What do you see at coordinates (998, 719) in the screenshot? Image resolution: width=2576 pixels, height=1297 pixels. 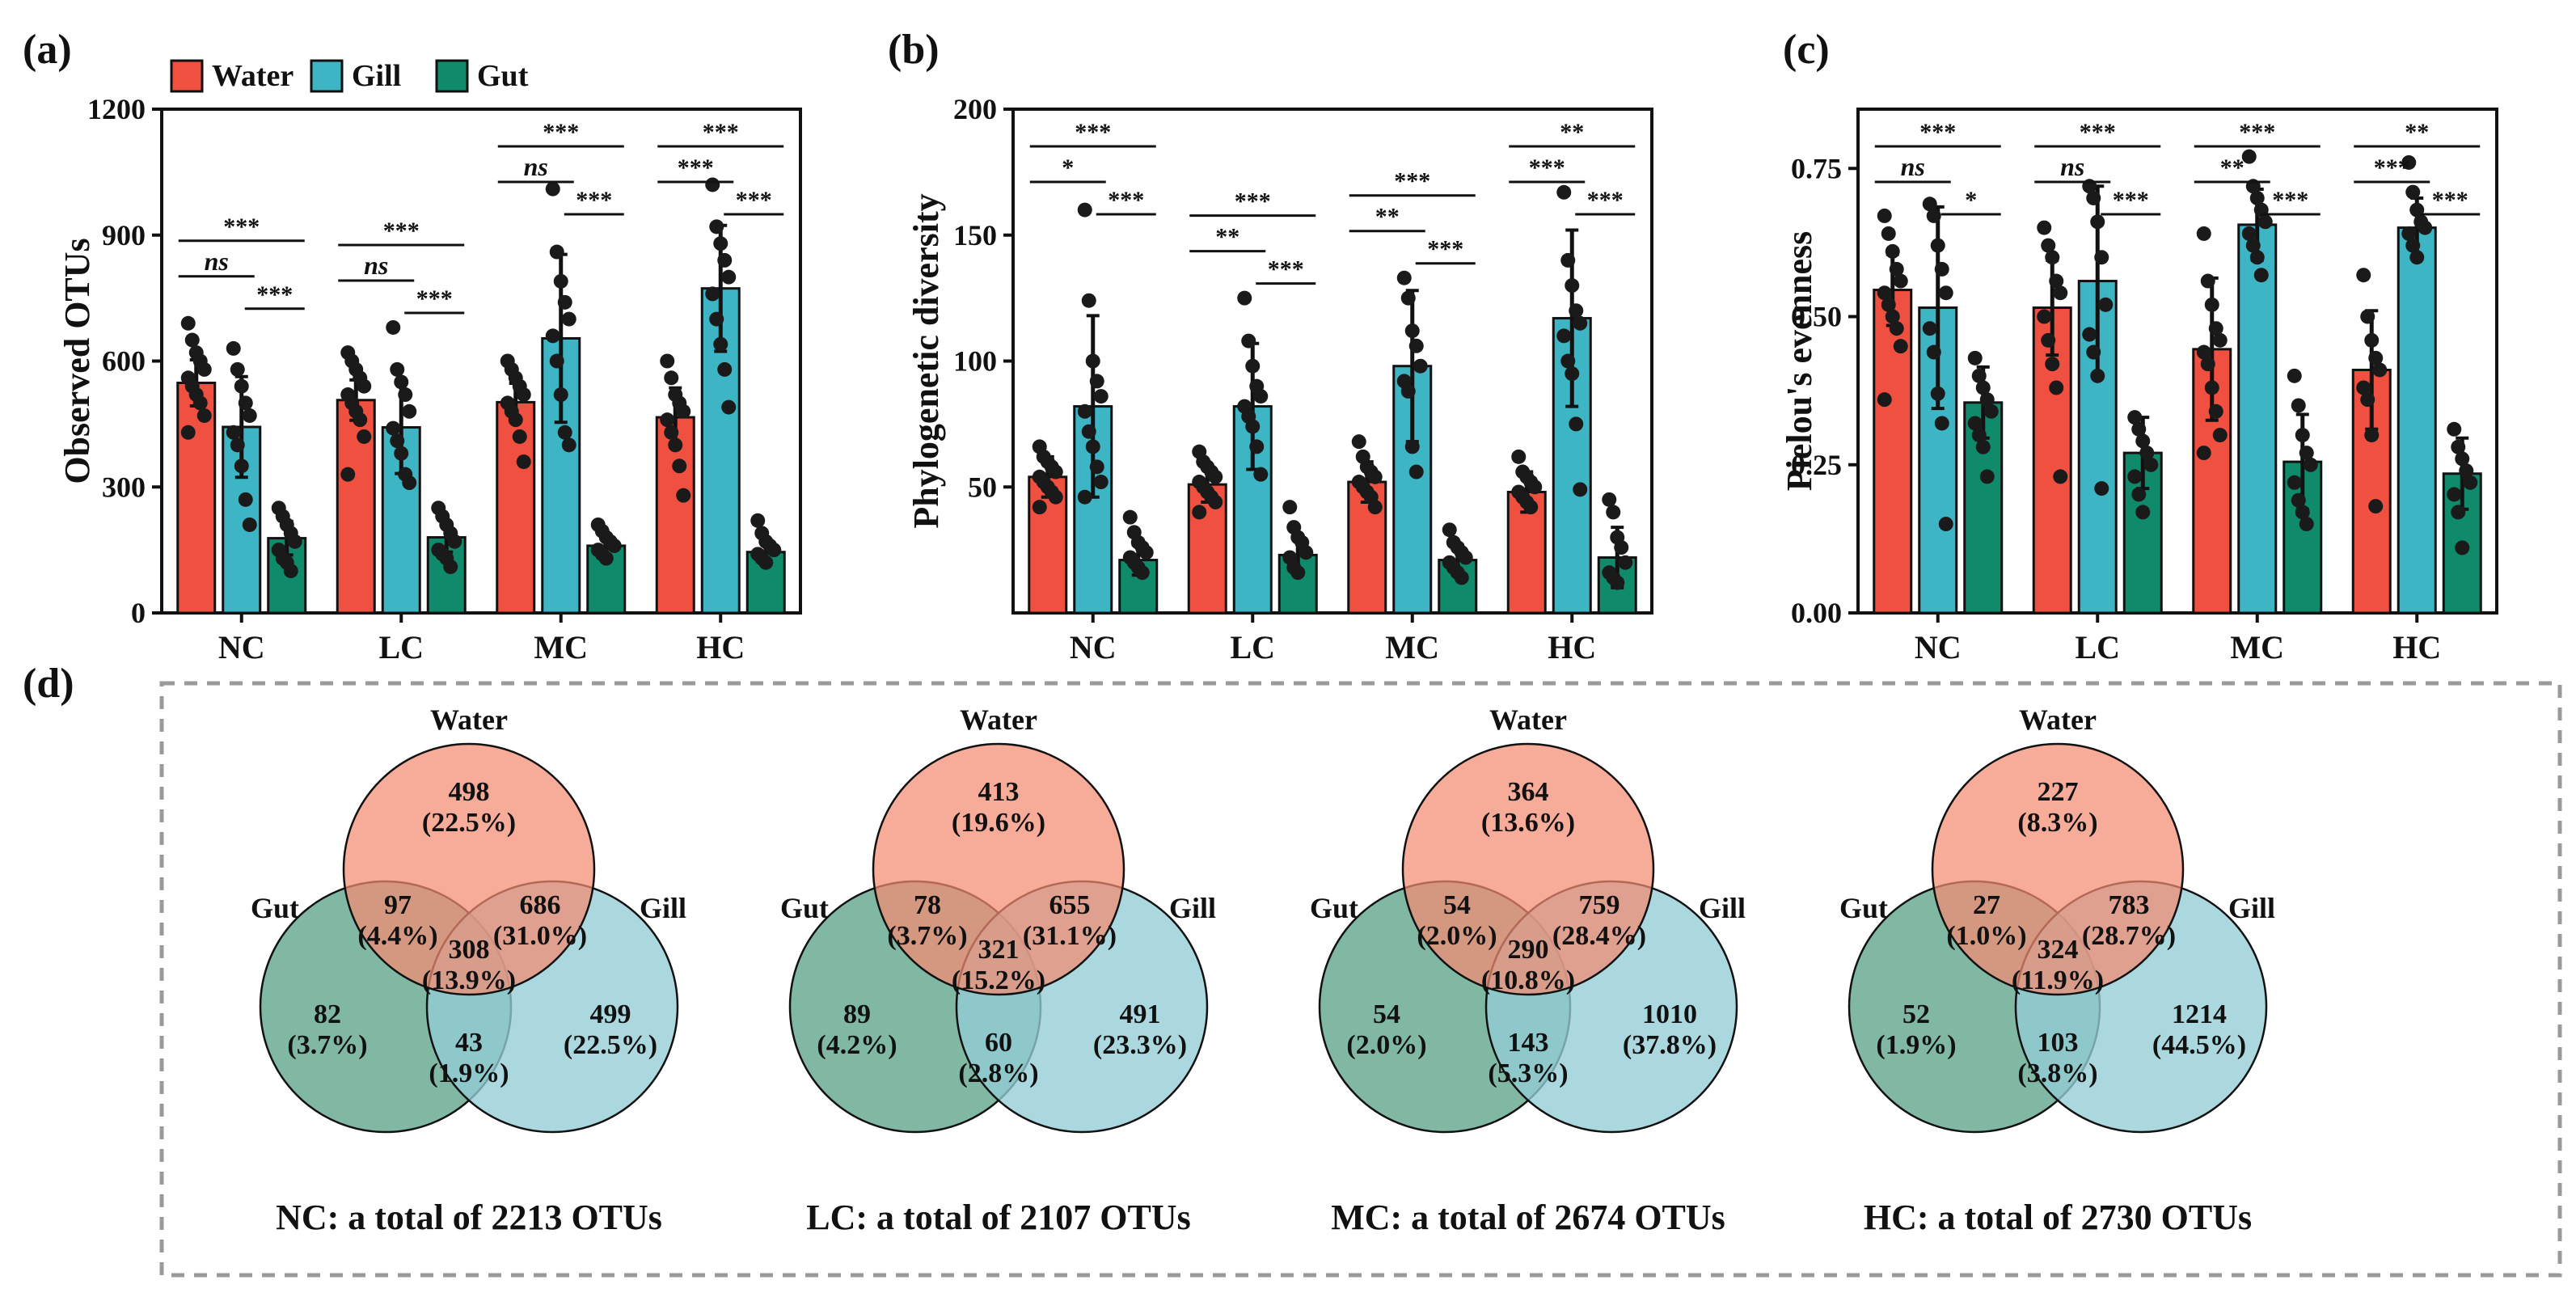 I see `venn-label-water: Water` at bounding box center [998, 719].